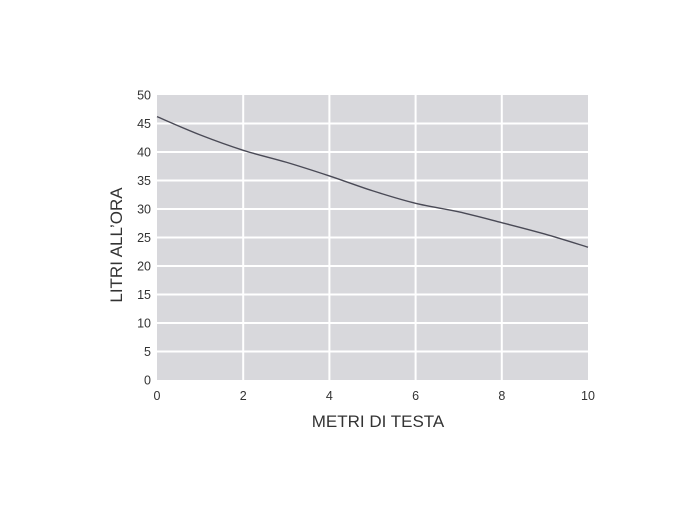  What do you see at coordinates (144, 181) in the screenshot?
I see `y-tick-label: 35` at bounding box center [144, 181].